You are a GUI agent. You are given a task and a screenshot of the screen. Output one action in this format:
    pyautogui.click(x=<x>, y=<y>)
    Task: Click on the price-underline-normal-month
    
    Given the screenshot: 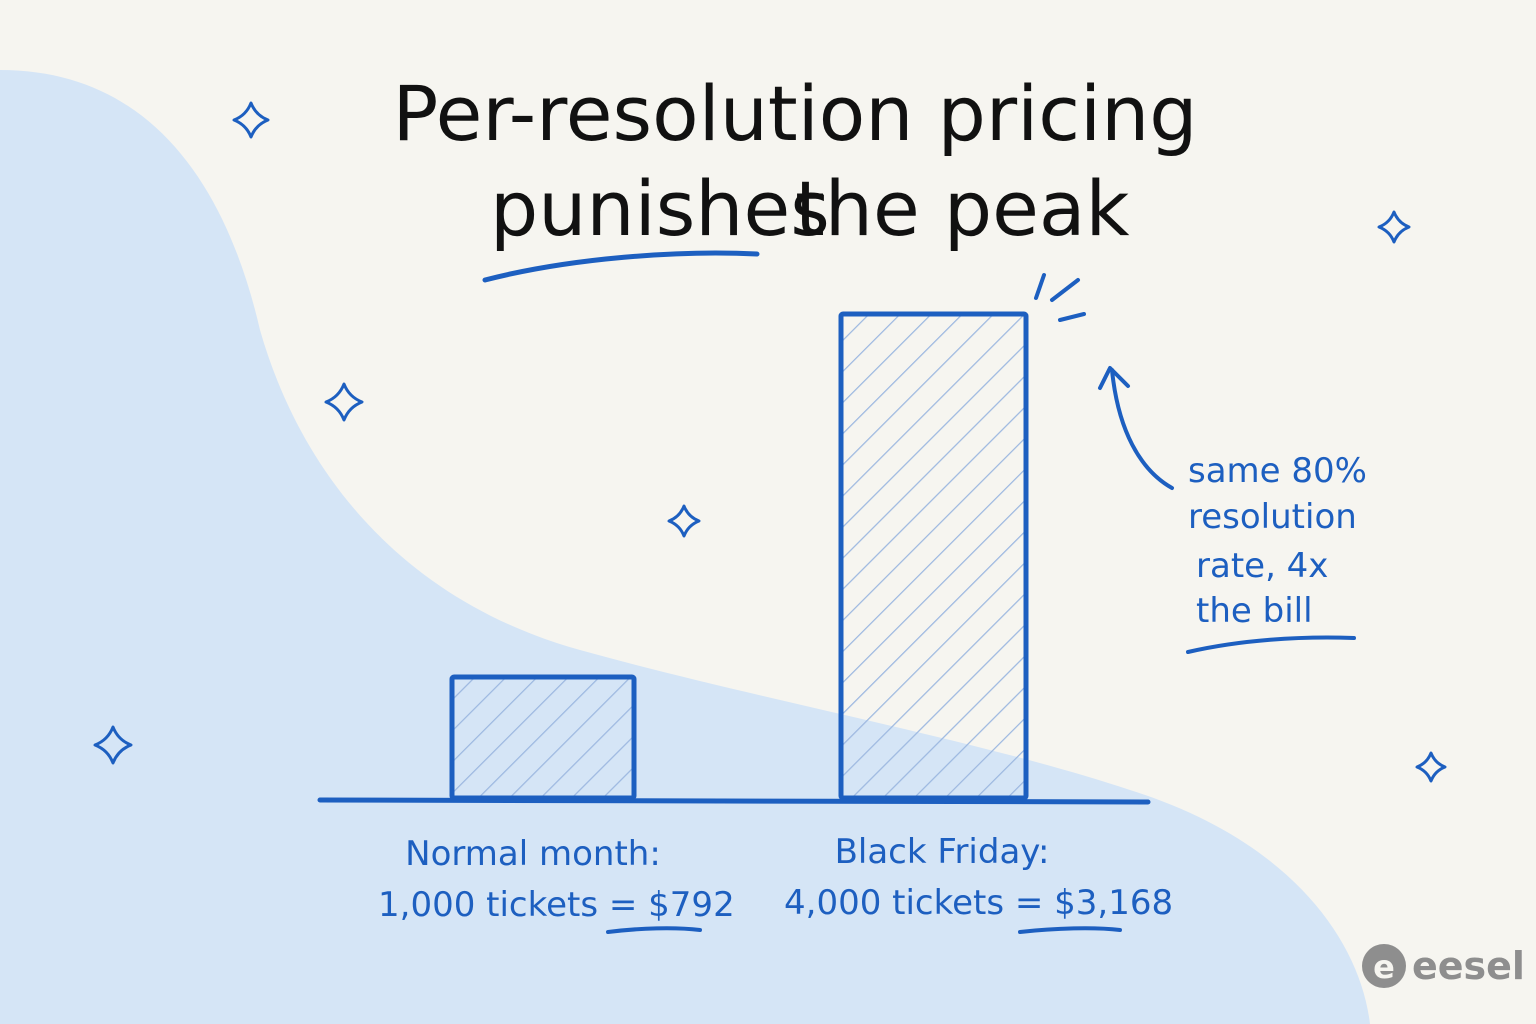 What is the action you would take?
    pyautogui.click(x=654, y=930)
    